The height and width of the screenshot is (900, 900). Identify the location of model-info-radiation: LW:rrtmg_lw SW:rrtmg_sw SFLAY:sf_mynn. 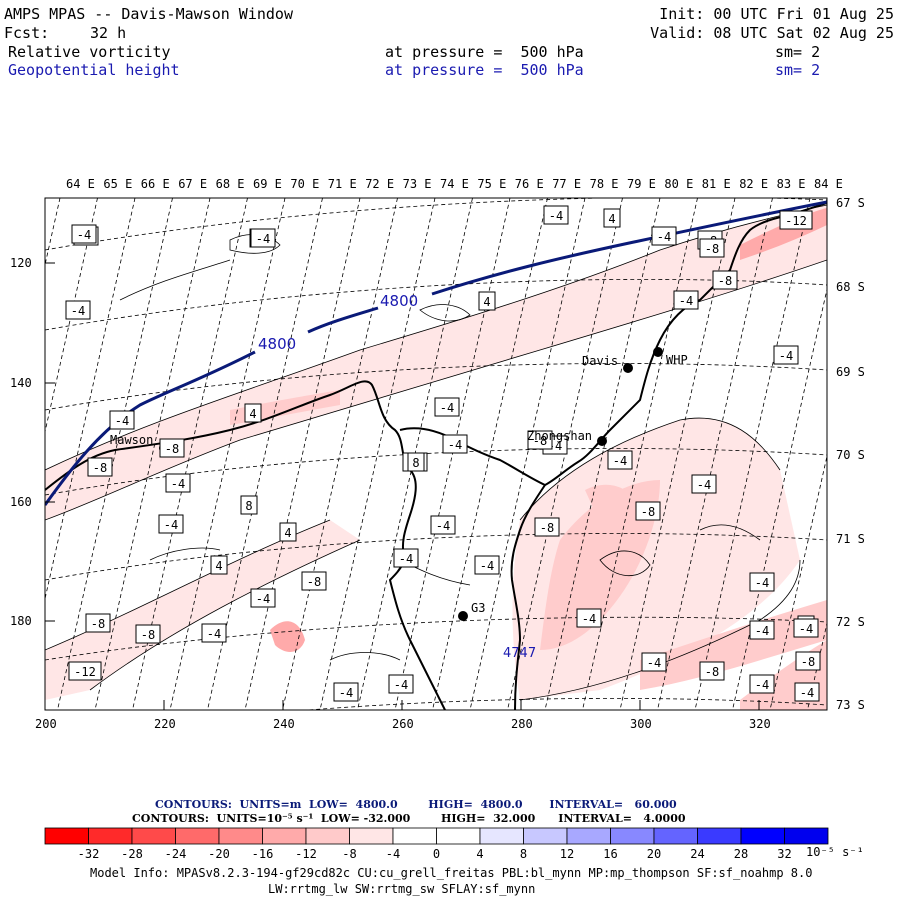
(402, 889).